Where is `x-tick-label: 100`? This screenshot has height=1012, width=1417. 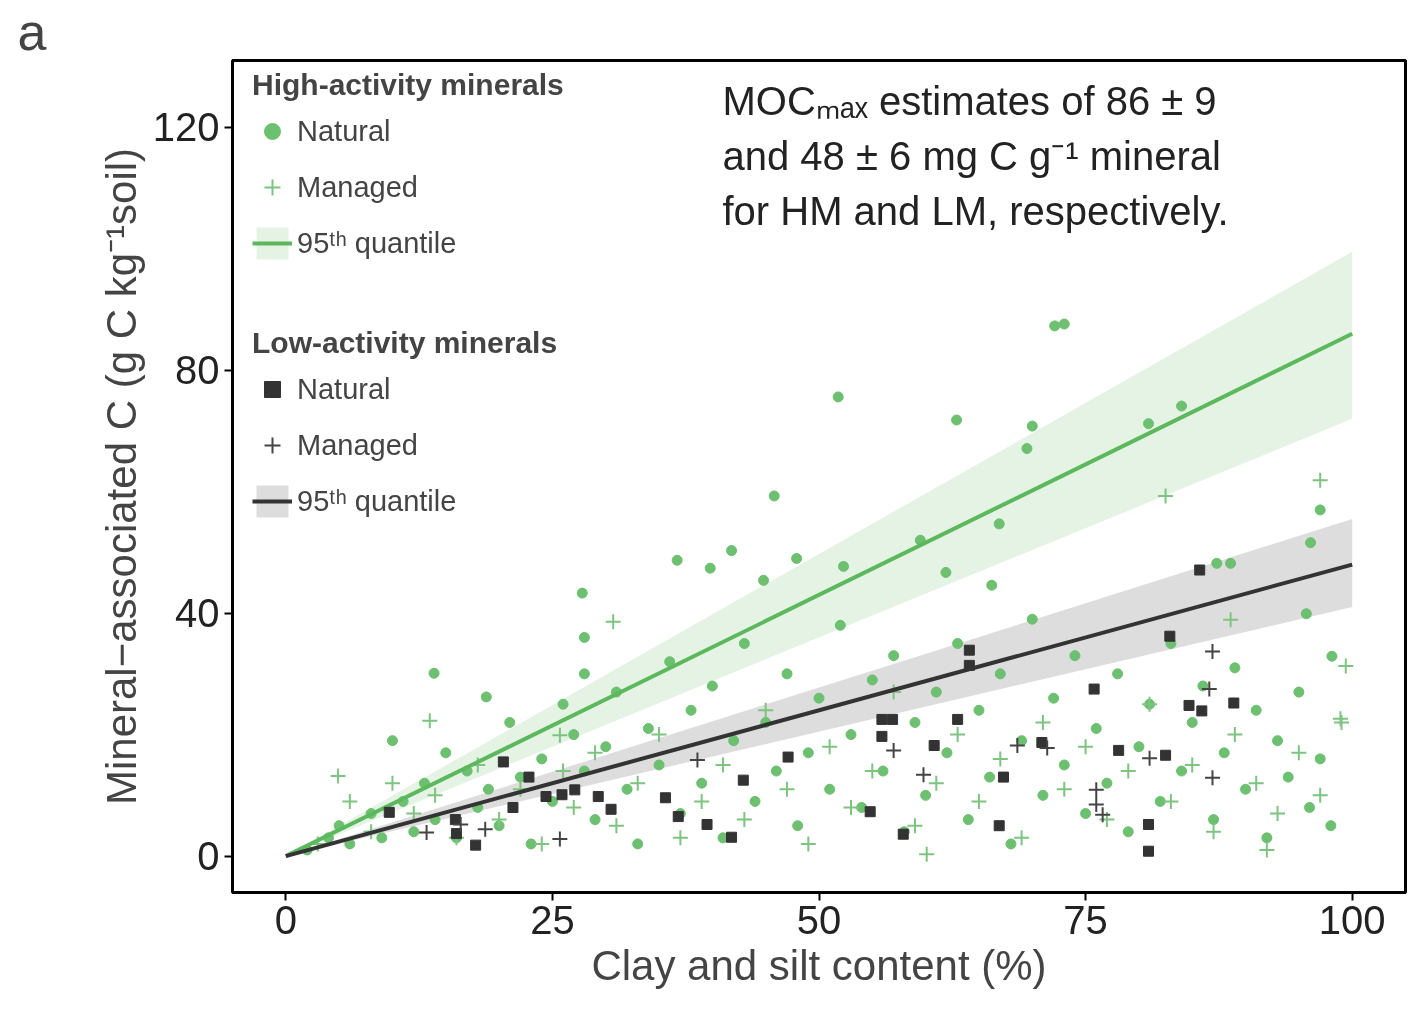
x-tick-label: 100 is located at coordinates (1352, 919).